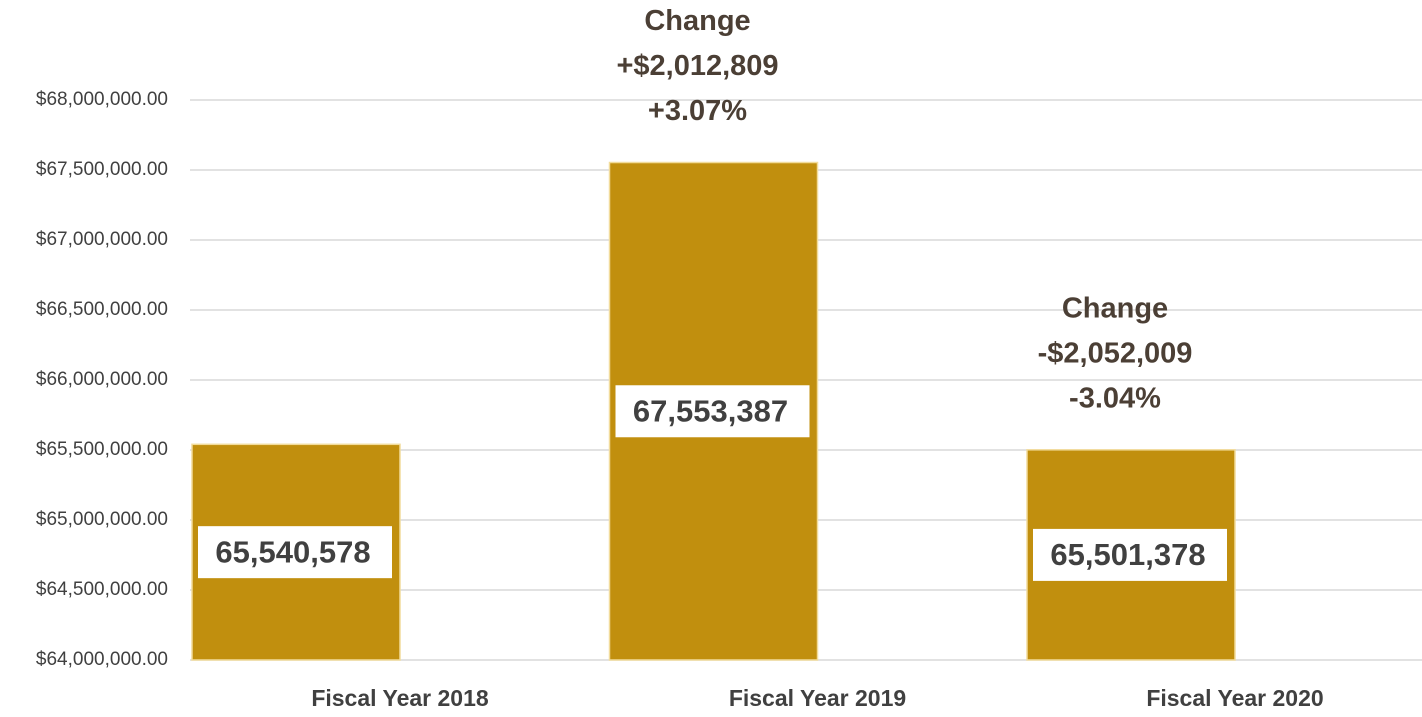  I want to click on value-label: 65,540,578, so click(292, 551).